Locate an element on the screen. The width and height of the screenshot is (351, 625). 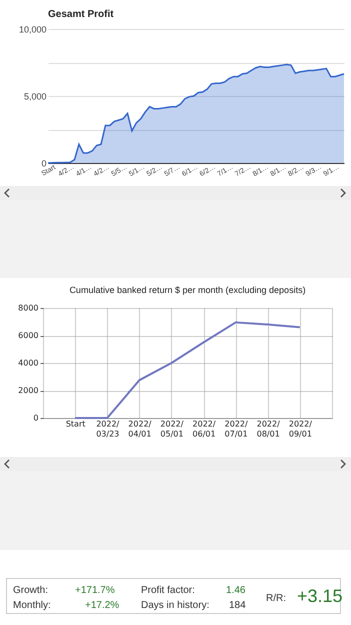
chart-title: Gesamt Profit is located at coordinates (81, 14).